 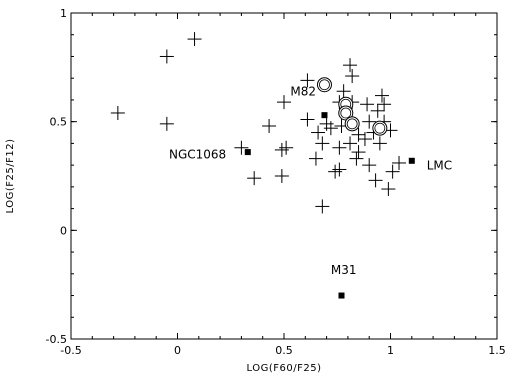 What do you see at coordinates (284, 368) in the screenshot?
I see `x-axis-label: LOG(F60/F25)` at bounding box center [284, 368].